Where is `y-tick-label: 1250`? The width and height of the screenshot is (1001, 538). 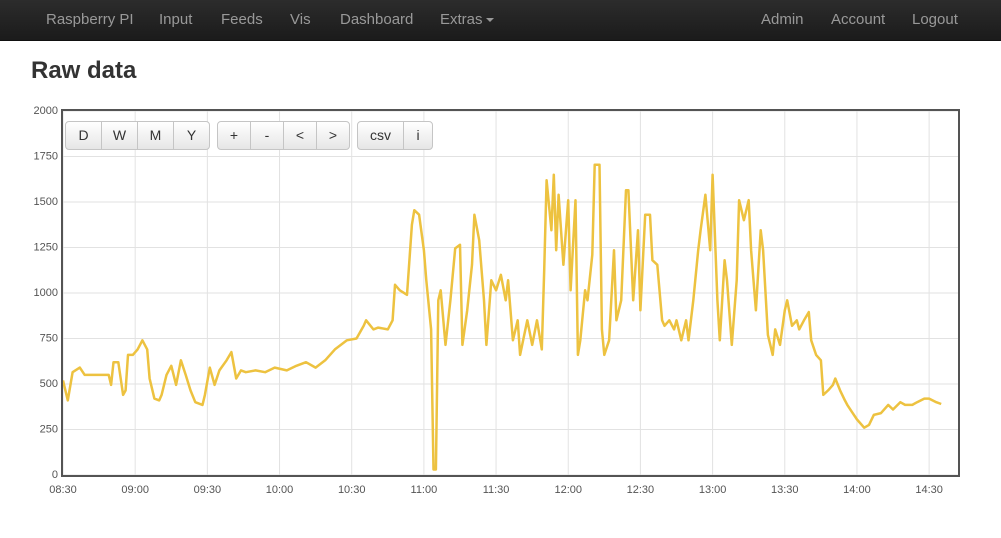
y-tick-label: 1250 is located at coordinates (46, 247).